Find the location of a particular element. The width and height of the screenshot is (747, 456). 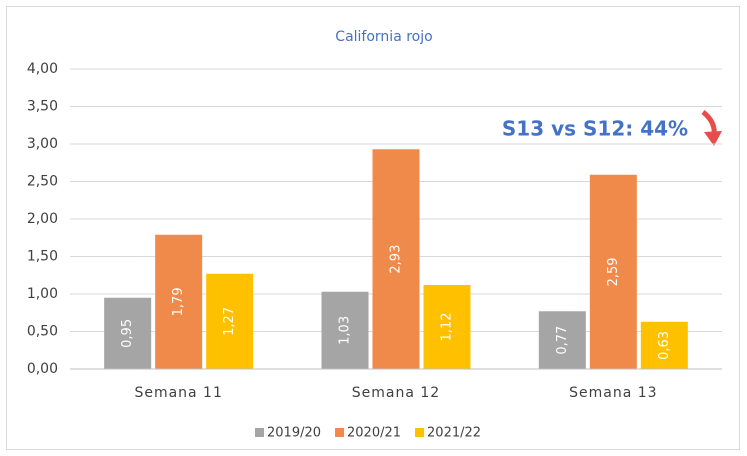

y-tick-label: 2,50 is located at coordinates (42, 182).